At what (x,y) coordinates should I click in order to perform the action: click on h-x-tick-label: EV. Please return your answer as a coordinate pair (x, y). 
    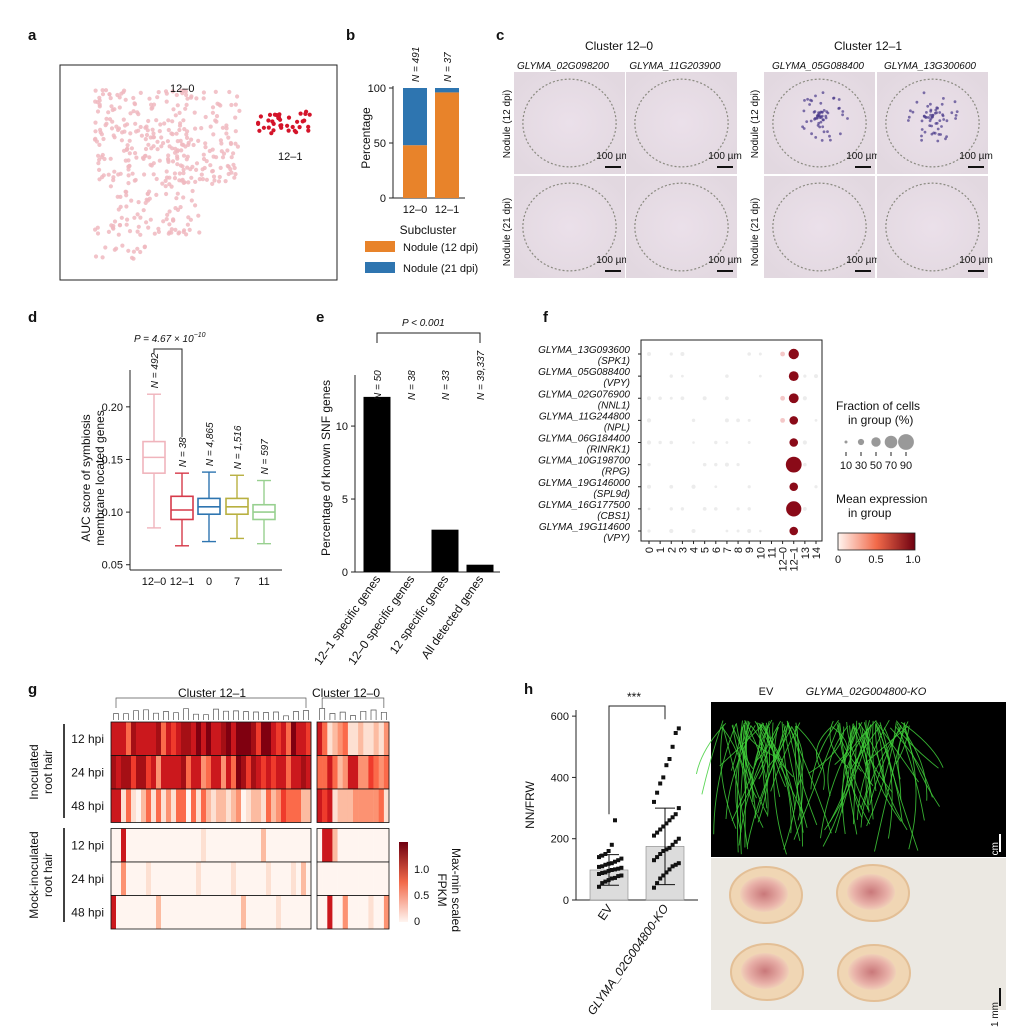
    Looking at the image, I should click on (605, 912).